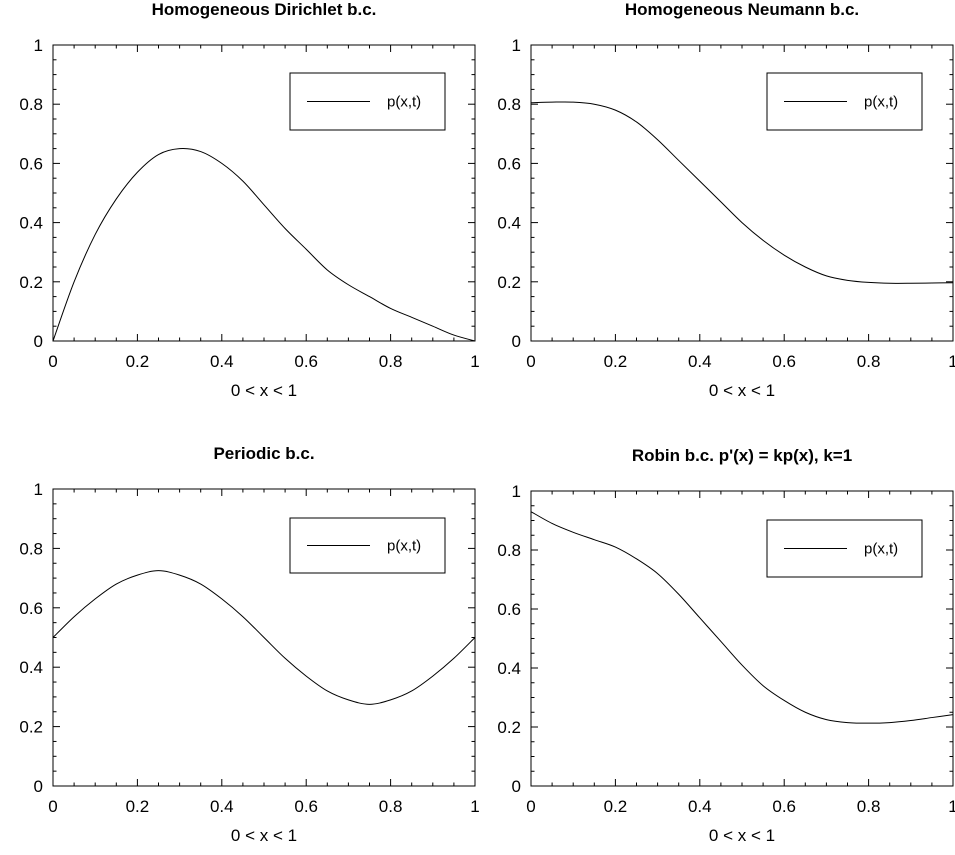  What do you see at coordinates (264, 9) in the screenshot?
I see `chart-title: Homogeneous Dirichlet b.c.` at bounding box center [264, 9].